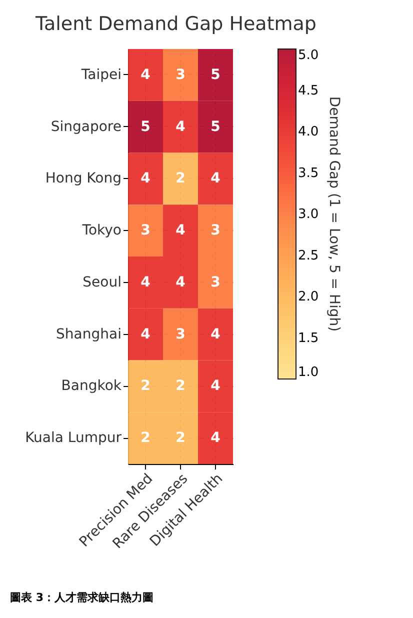  I want to click on color-bar-label: 4.0, so click(308, 132).